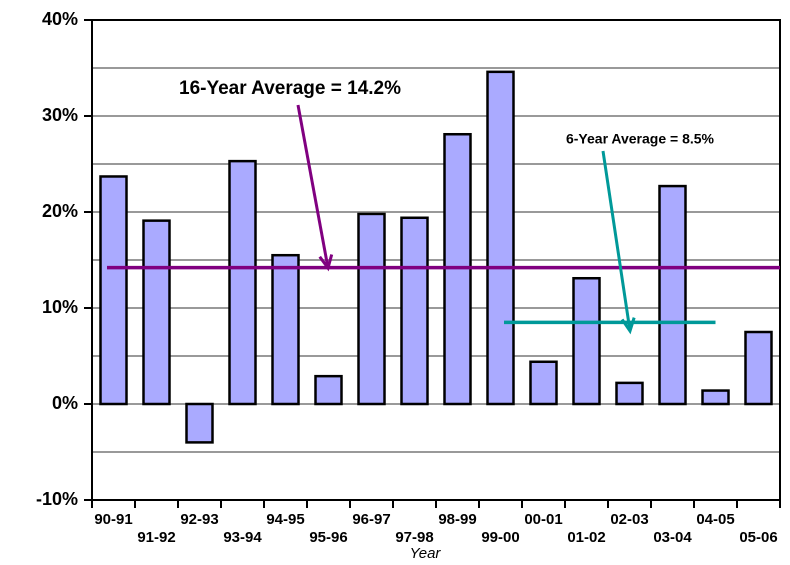  I want to click on x-tick-label: 03-04, so click(672, 537).